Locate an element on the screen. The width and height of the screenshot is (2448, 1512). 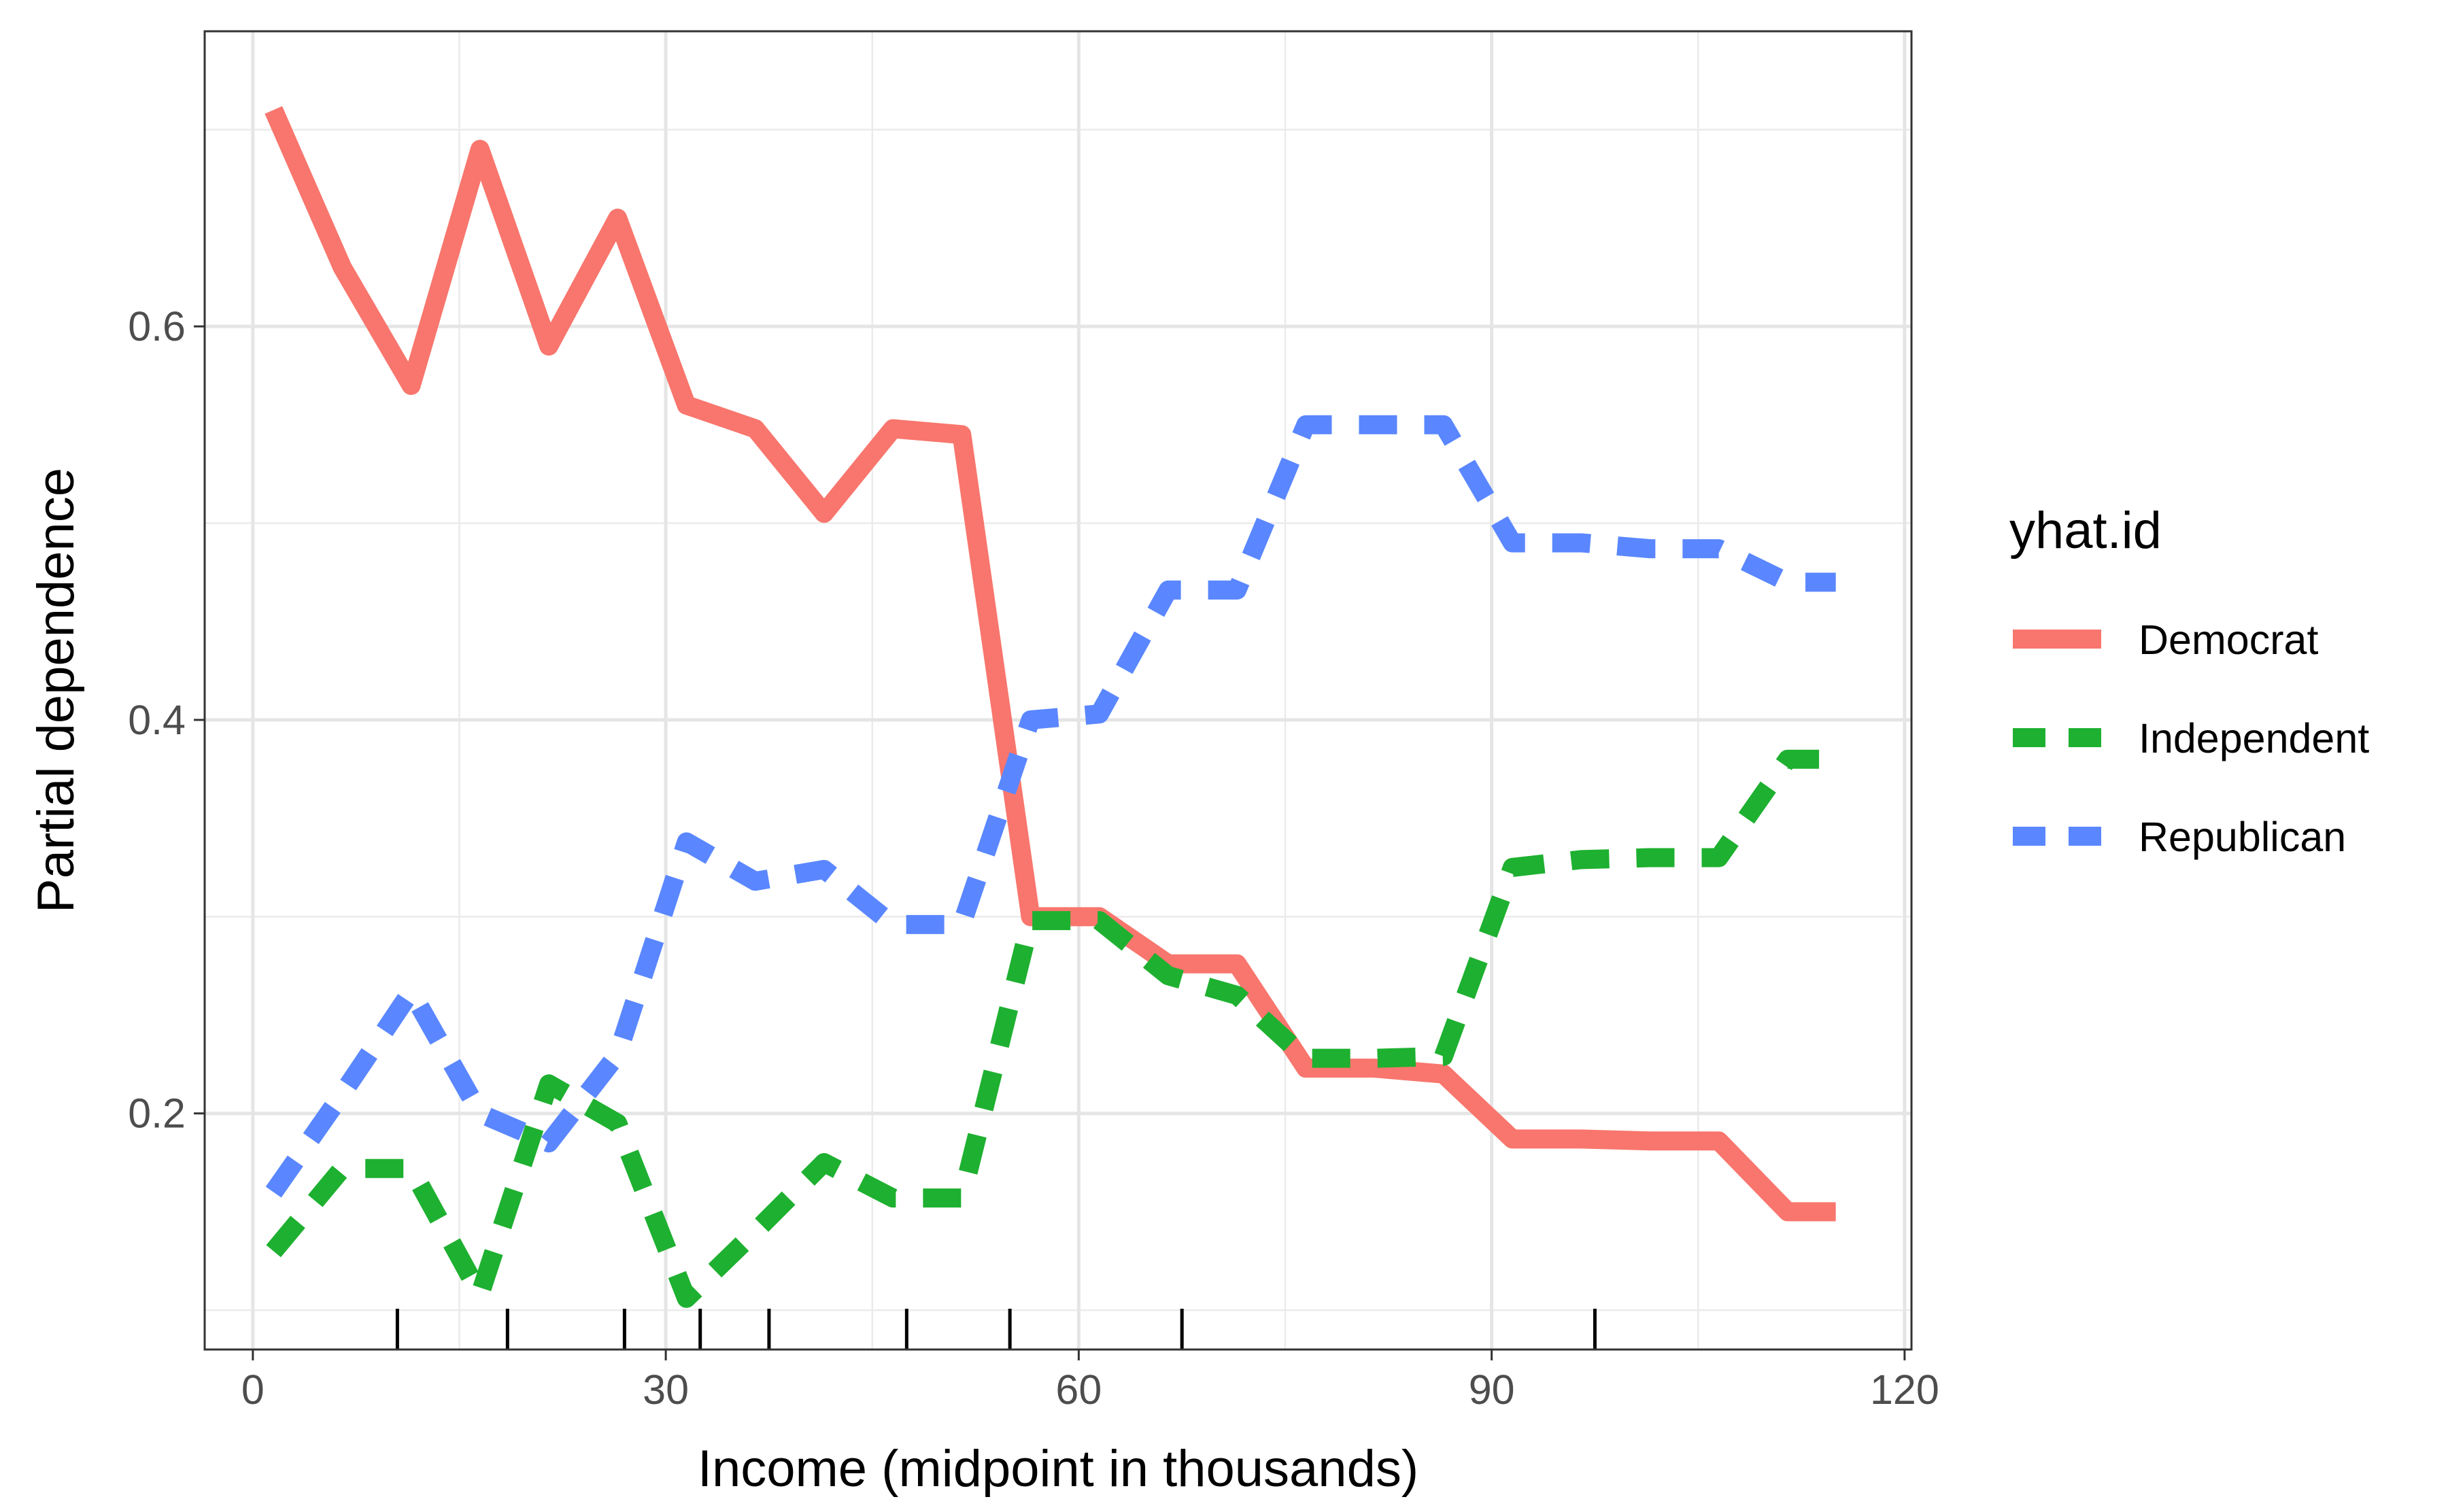
y-tick-label: 0.2 is located at coordinates (157, 1113).